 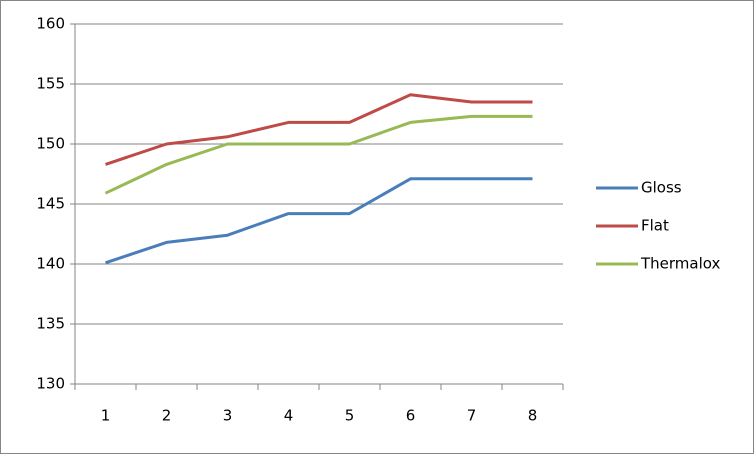 I want to click on y-tick-label: 130, so click(x=50, y=384).